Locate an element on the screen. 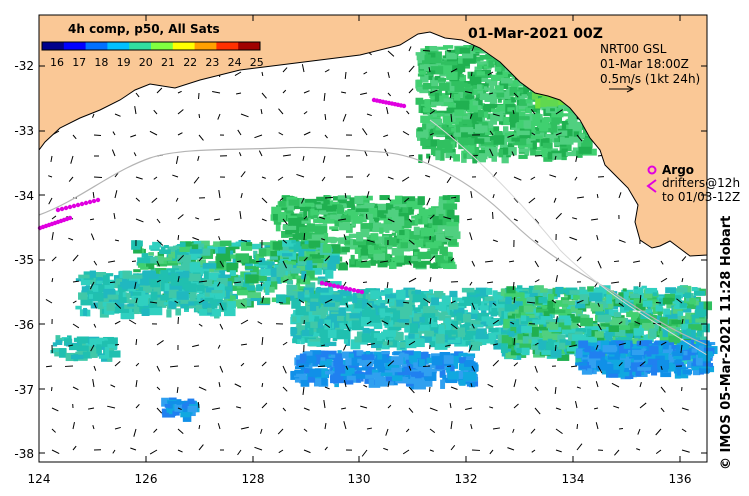 The height and width of the screenshot is (496, 749). argo-legend-label: Argo is located at coordinates (678, 170).